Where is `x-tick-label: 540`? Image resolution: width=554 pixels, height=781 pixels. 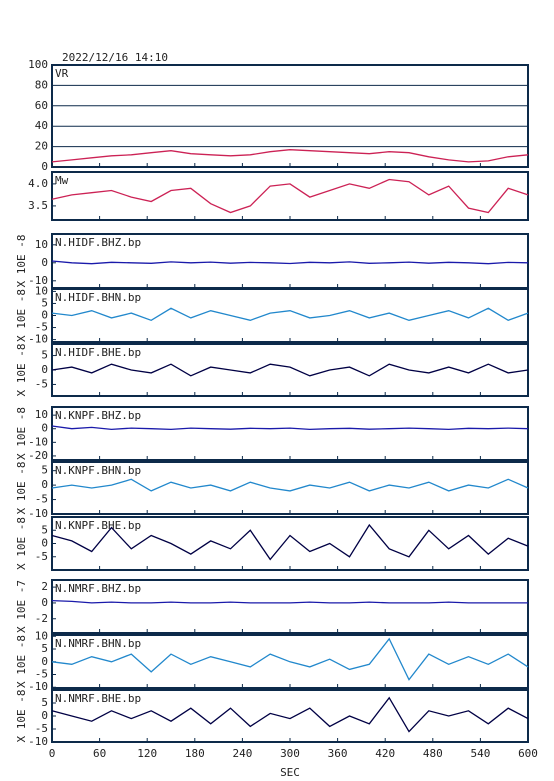
x-tick-label: 540 is located at coordinates (480, 753).